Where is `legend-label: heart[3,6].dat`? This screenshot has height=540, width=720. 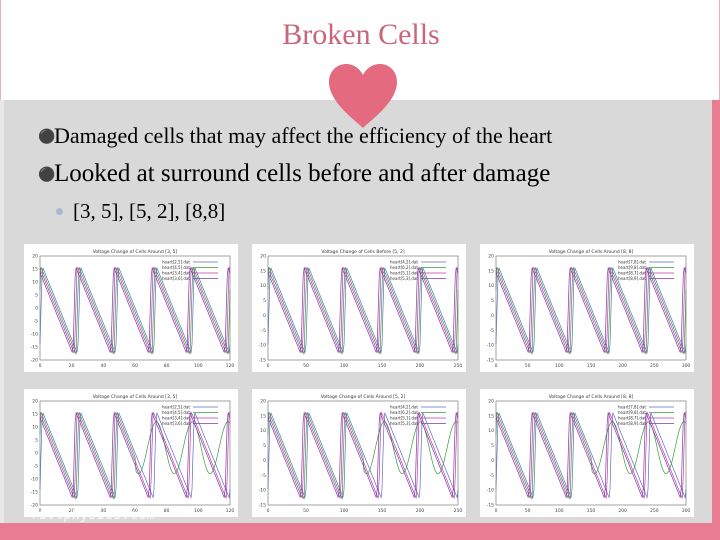
legend-label: heart[3,6].dat is located at coordinates (176, 423).